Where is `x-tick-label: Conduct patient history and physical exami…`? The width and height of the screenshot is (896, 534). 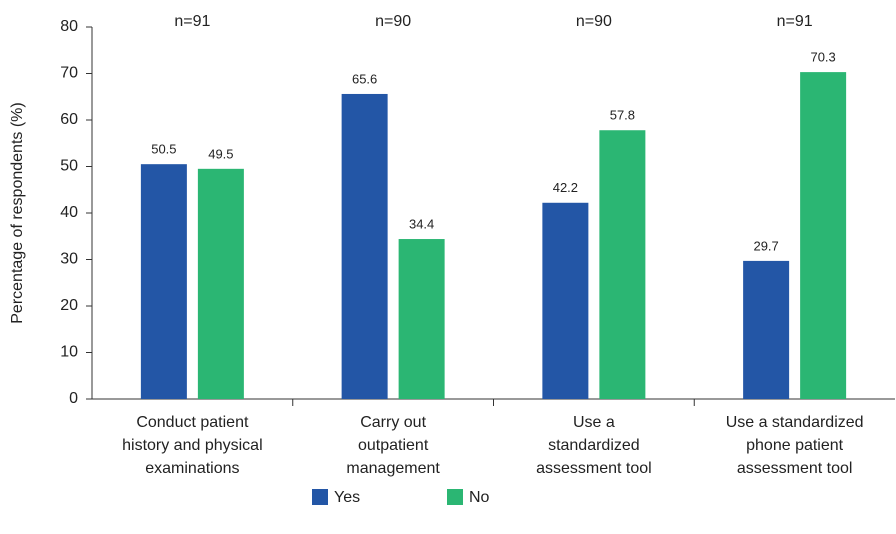
x-tick-label: Conduct patient history and physical exami… is located at coordinates (192, 445).